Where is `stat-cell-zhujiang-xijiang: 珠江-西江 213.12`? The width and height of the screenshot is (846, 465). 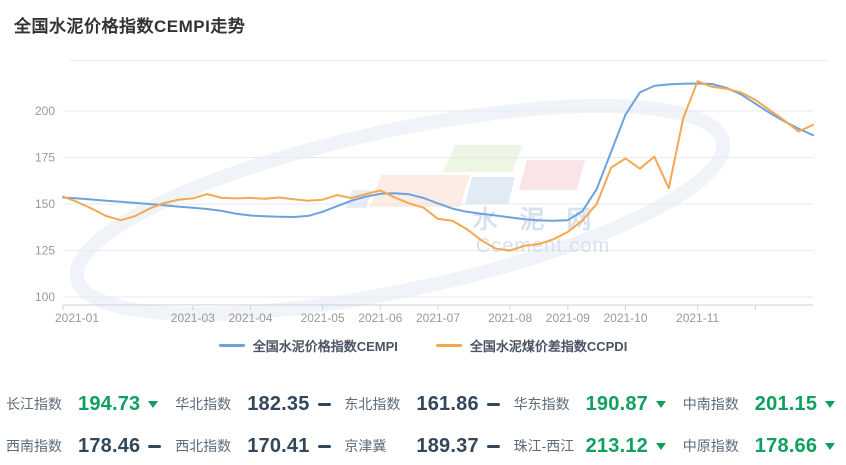 stat-cell-zhujiang-xijiang: 珠江-西江 213.12 is located at coordinates (592, 446).